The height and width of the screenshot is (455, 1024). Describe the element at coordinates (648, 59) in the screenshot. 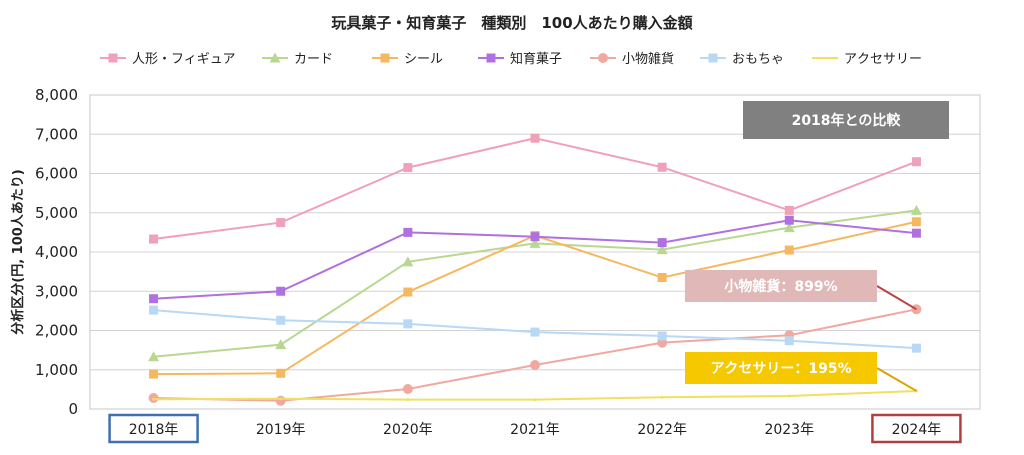

I see `legend-label: 小物雑貨` at that location.